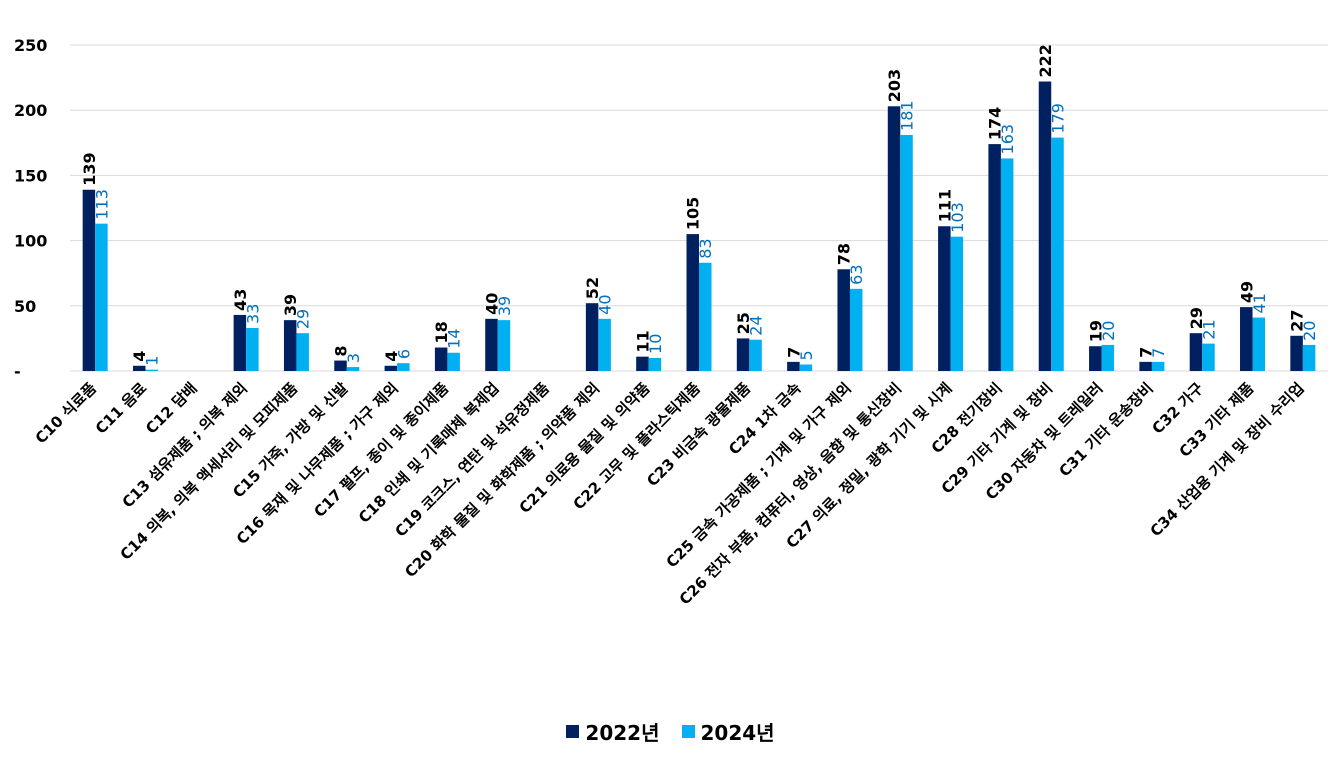  I want to click on data-label-2024: 20, so click(1309, 331).